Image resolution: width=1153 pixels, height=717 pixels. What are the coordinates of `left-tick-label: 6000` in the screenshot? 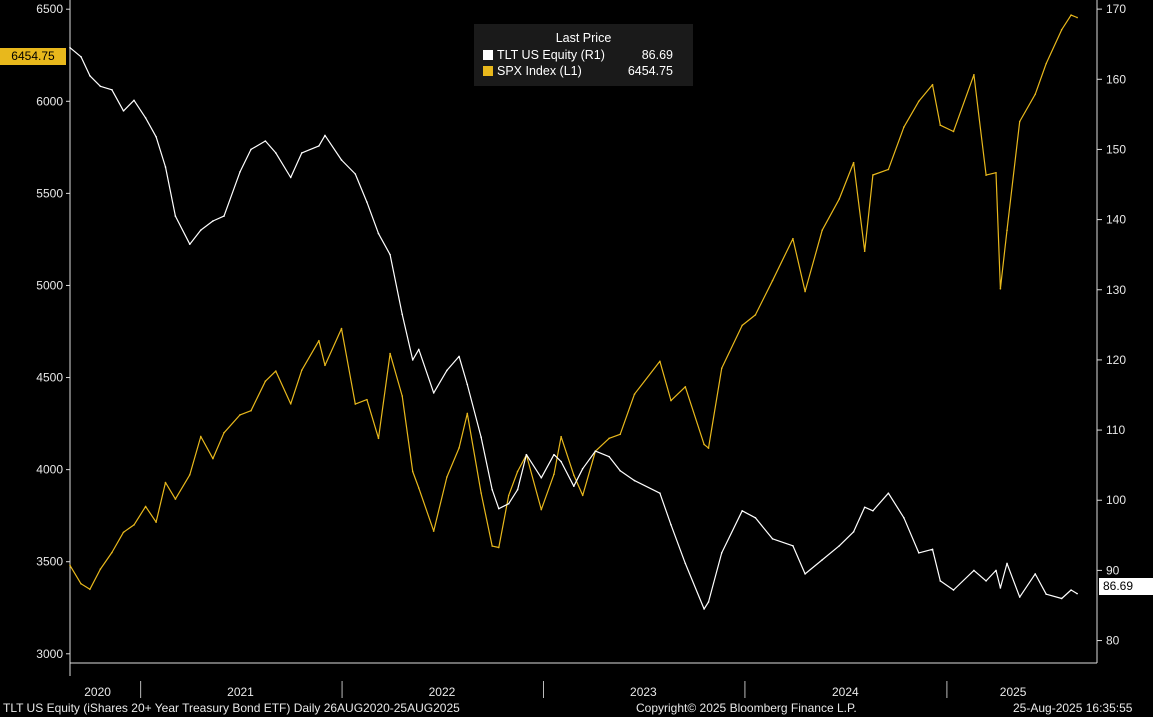 It's located at (49, 101).